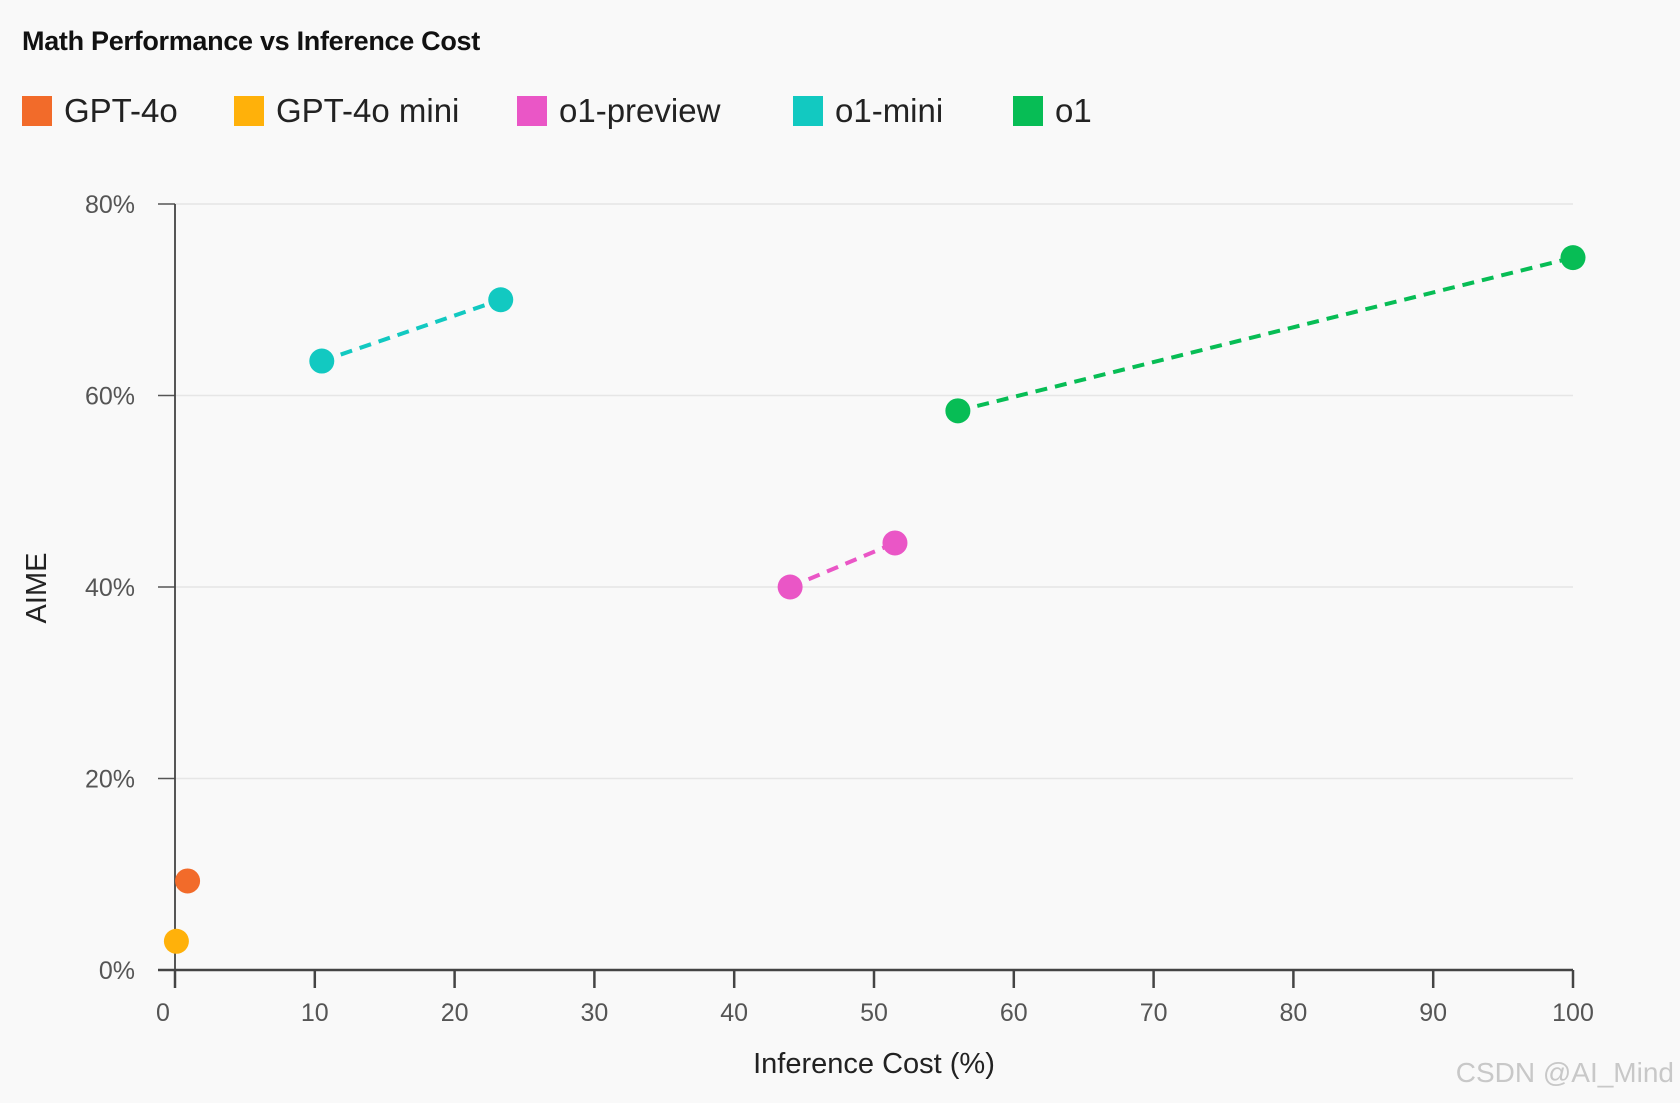 The width and height of the screenshot is (1680, 1103). Describe the element at coordinates (110, 780) in the screenshot. I see `y-tick-label: 20%` at that location.